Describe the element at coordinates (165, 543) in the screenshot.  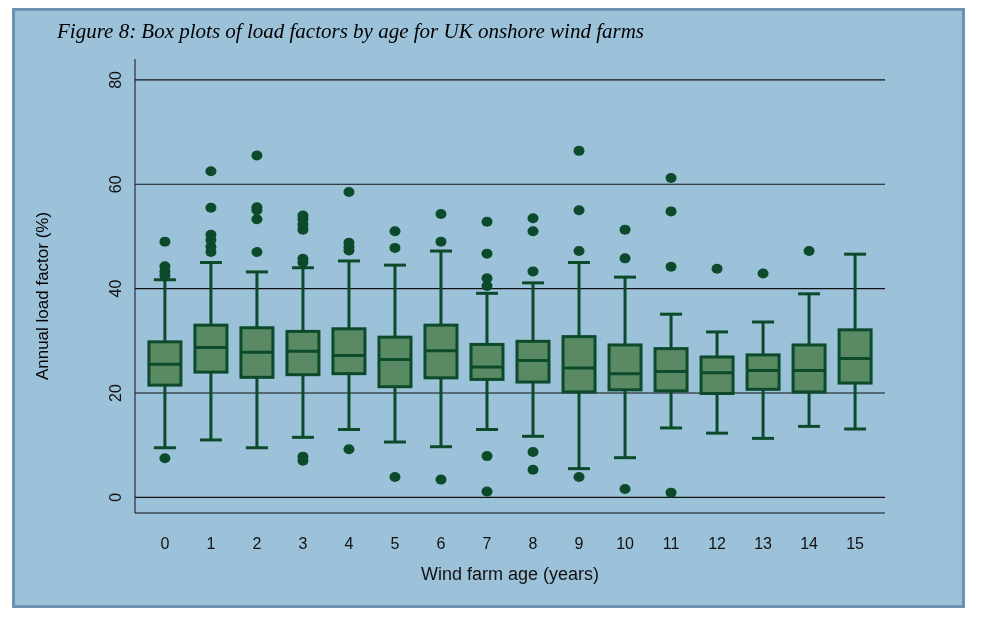
I see `x-tick-label: 0` at that location.